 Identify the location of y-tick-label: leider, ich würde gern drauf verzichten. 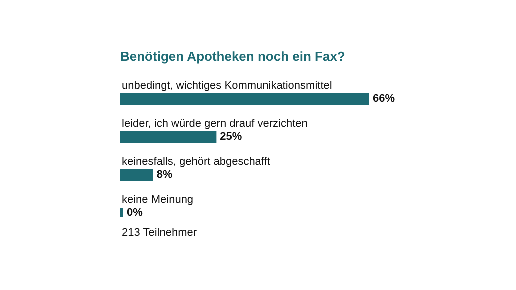
(215, 124).